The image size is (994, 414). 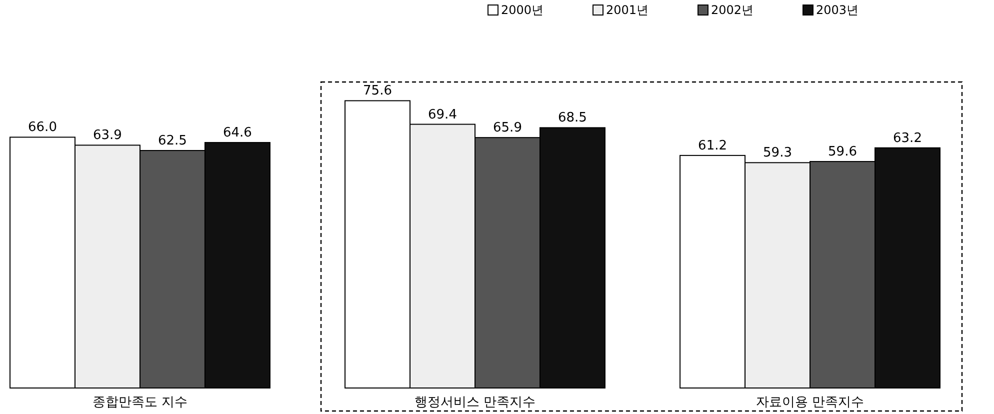 What do you see at coordinates (522, 10) in the screenshot?
I see `legend-label: 2000년` at bounding box center [522, 10].